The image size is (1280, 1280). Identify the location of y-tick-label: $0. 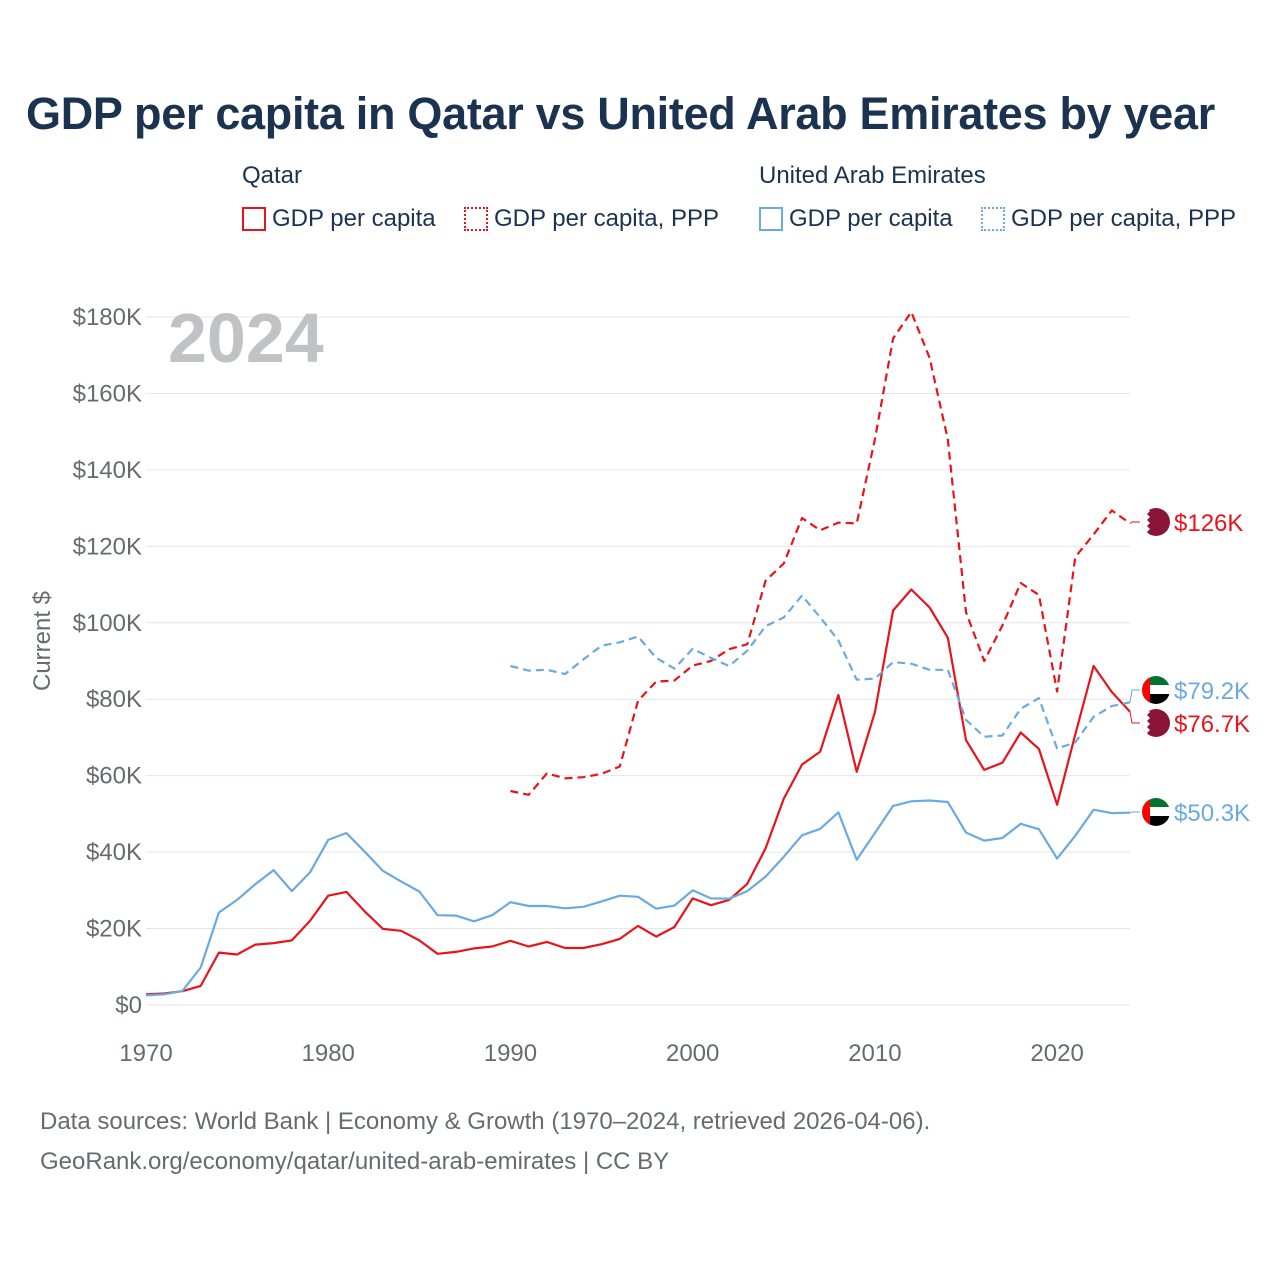
(128, 1005).